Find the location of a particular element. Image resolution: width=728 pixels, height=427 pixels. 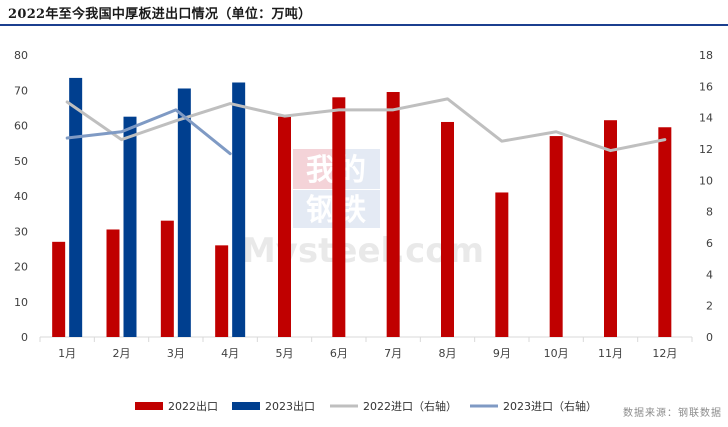

x-tick-label: 10月 is located at coordinates (556, 353).